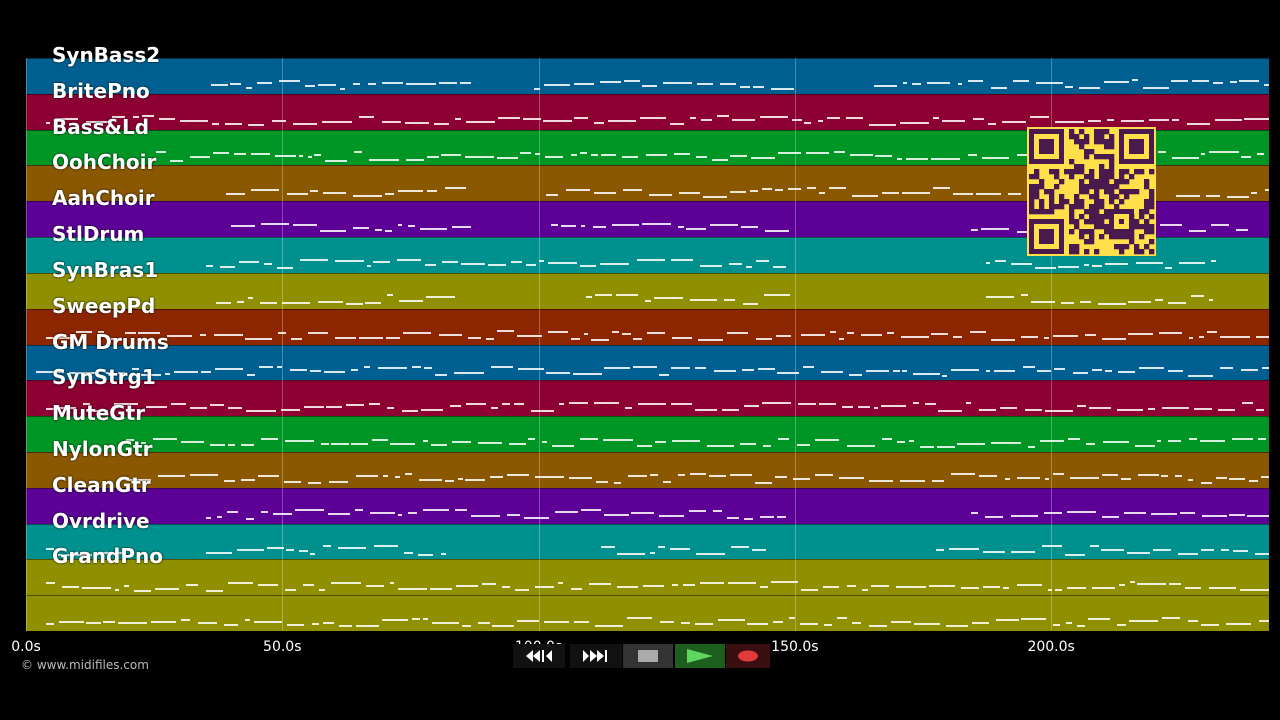 The height and width of the screenshot is (720, 1280). Describe the element at coordinates (26, 344) in the screenshot. I see `time-gridline` at that location.